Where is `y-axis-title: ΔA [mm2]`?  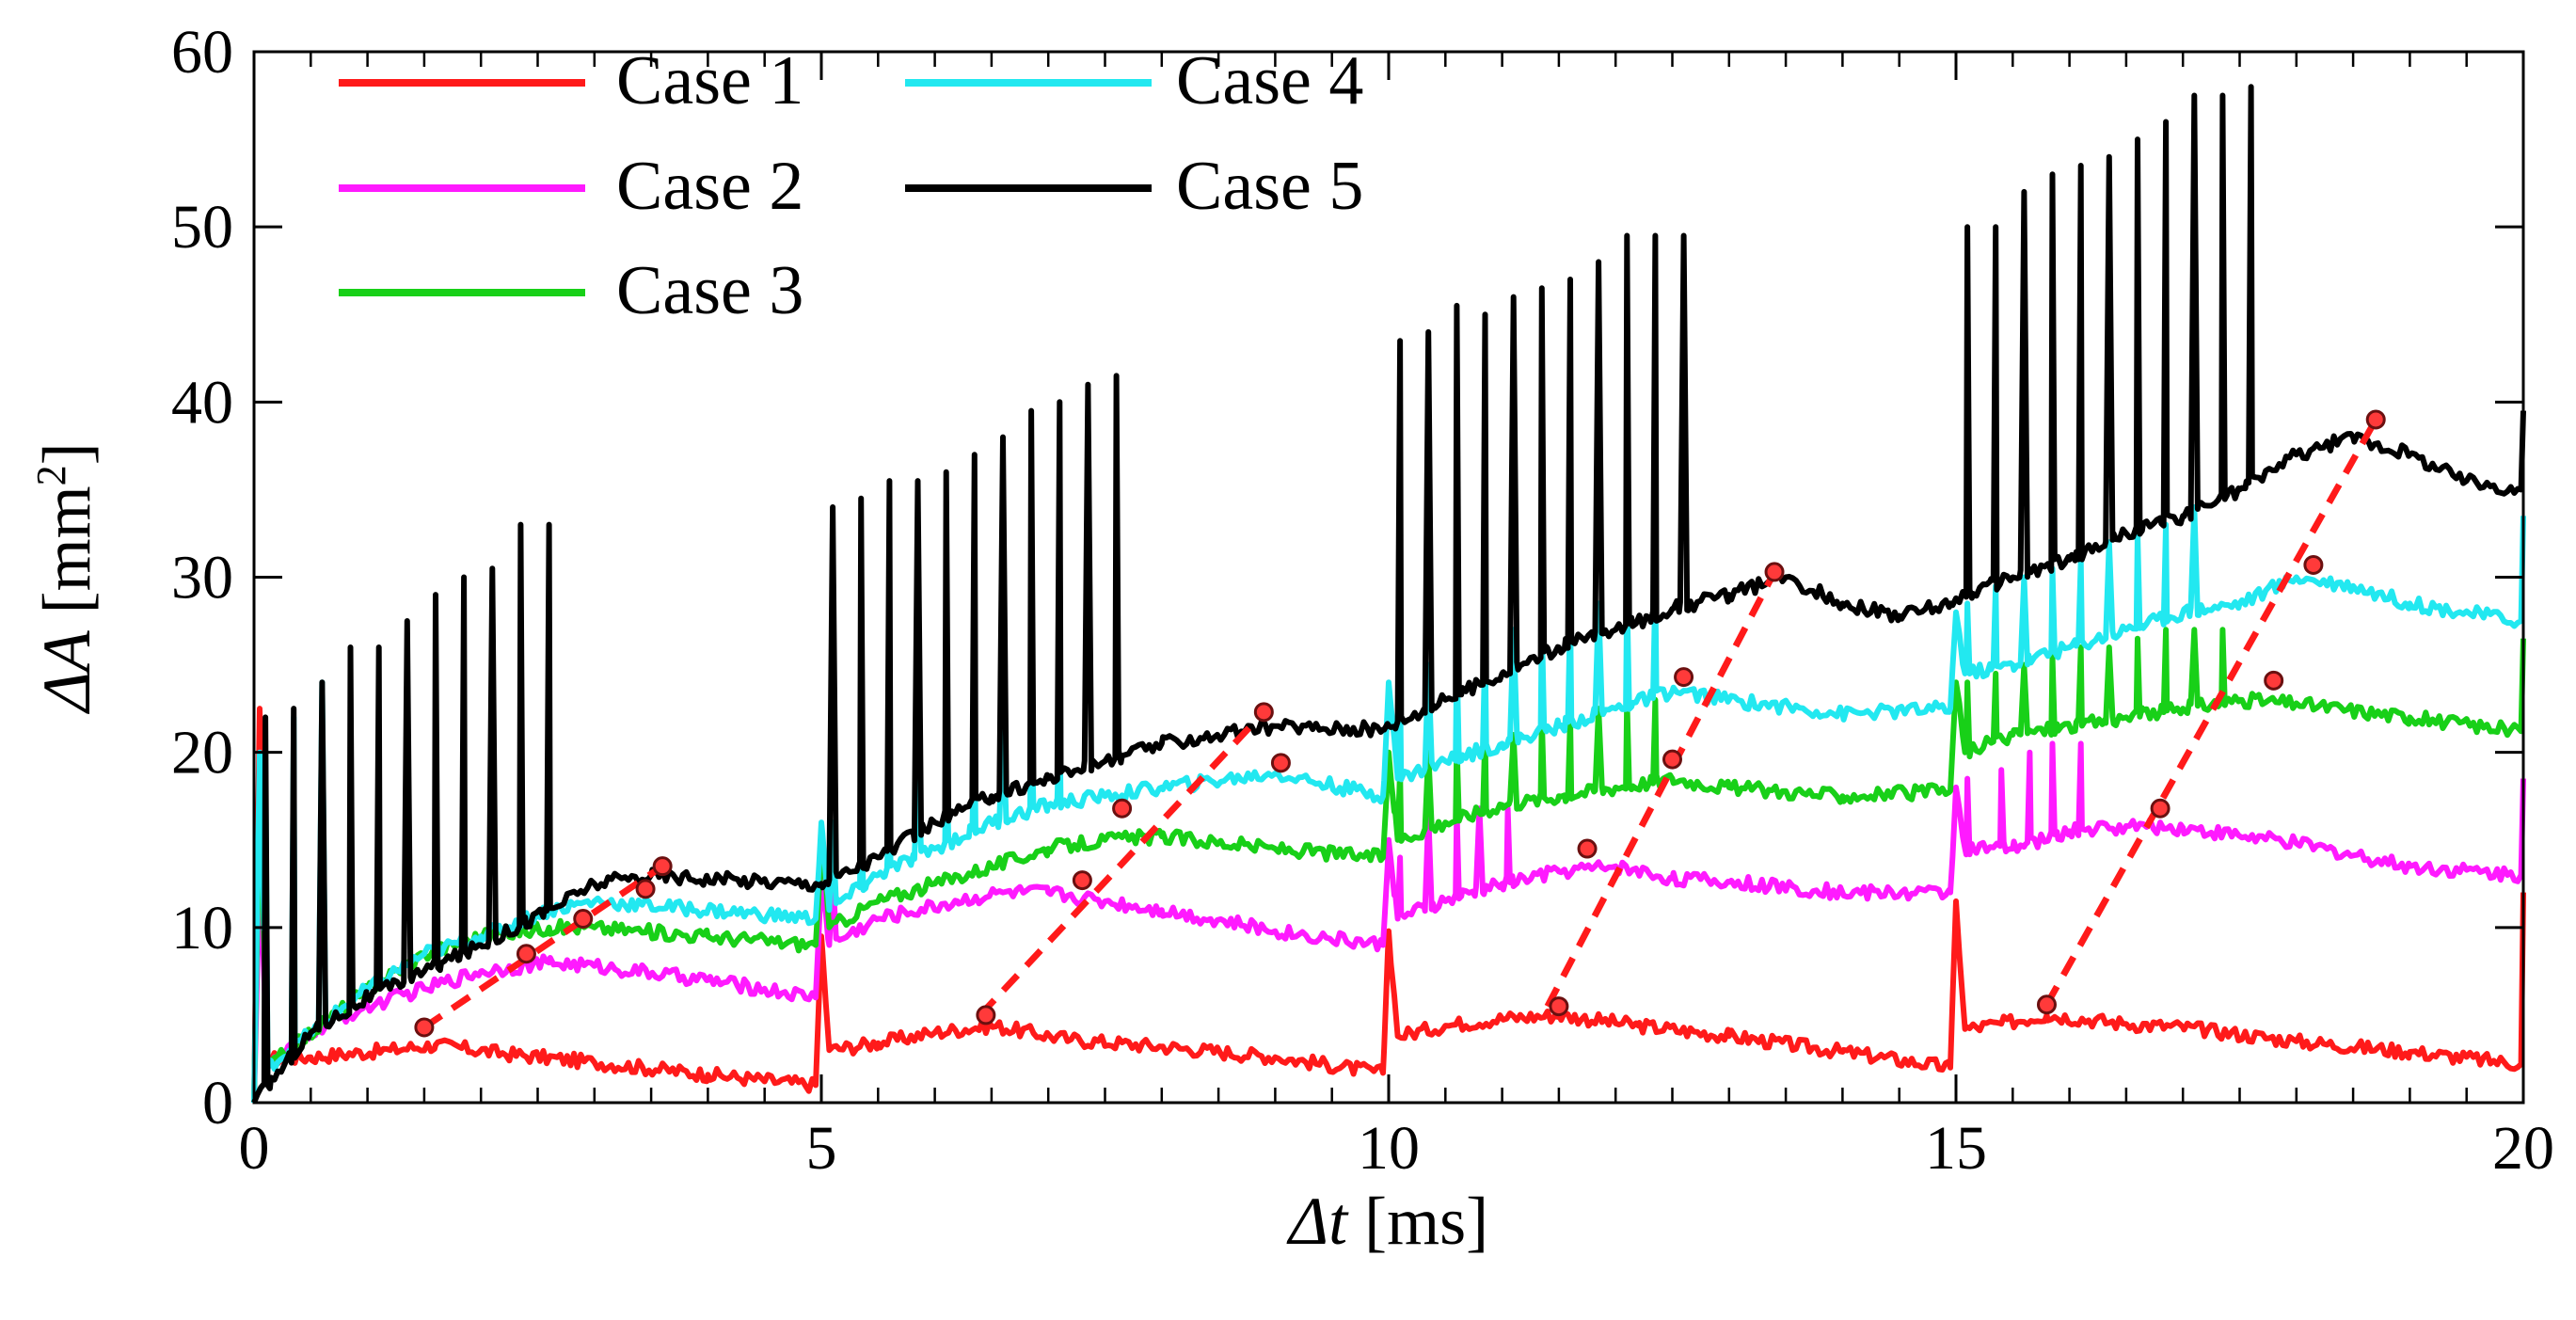 y-axis-title: ΔA [mm2] is located at coordinates (66, 578).